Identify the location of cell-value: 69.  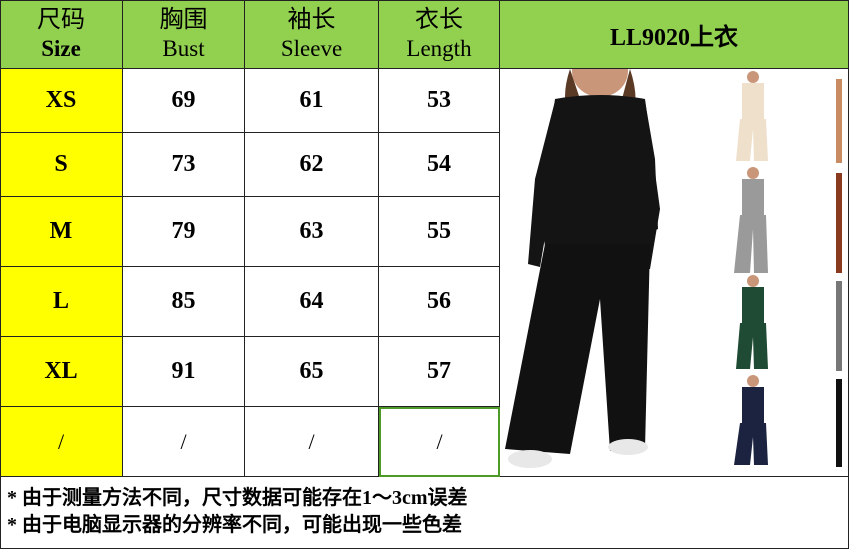
(183, 100).